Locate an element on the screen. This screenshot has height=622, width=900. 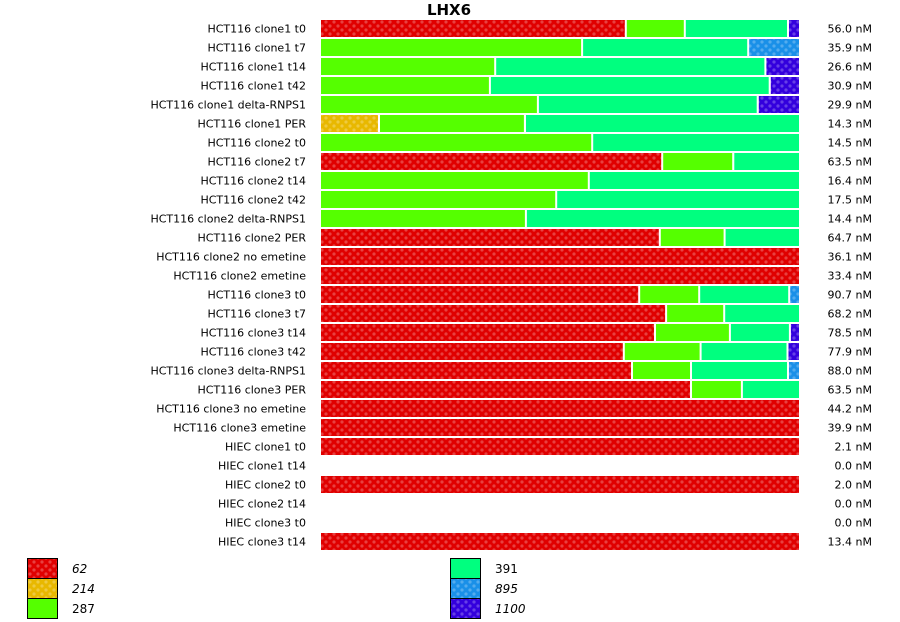
category-label: HCT116 clone2 t14 is located at coordinates (253, 181).